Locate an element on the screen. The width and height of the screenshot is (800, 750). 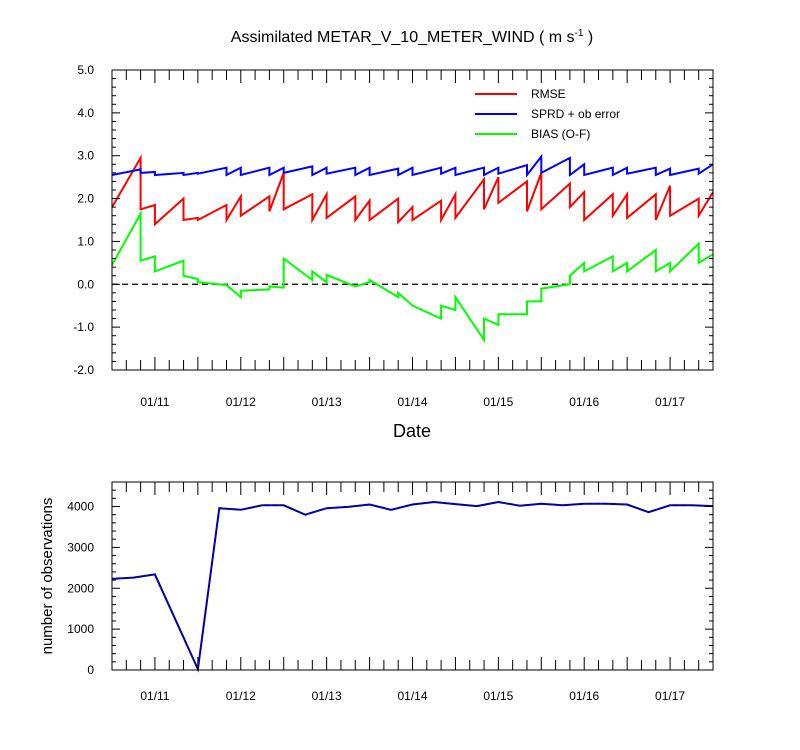
series-line-rmse is located at coordinates (412, 190).